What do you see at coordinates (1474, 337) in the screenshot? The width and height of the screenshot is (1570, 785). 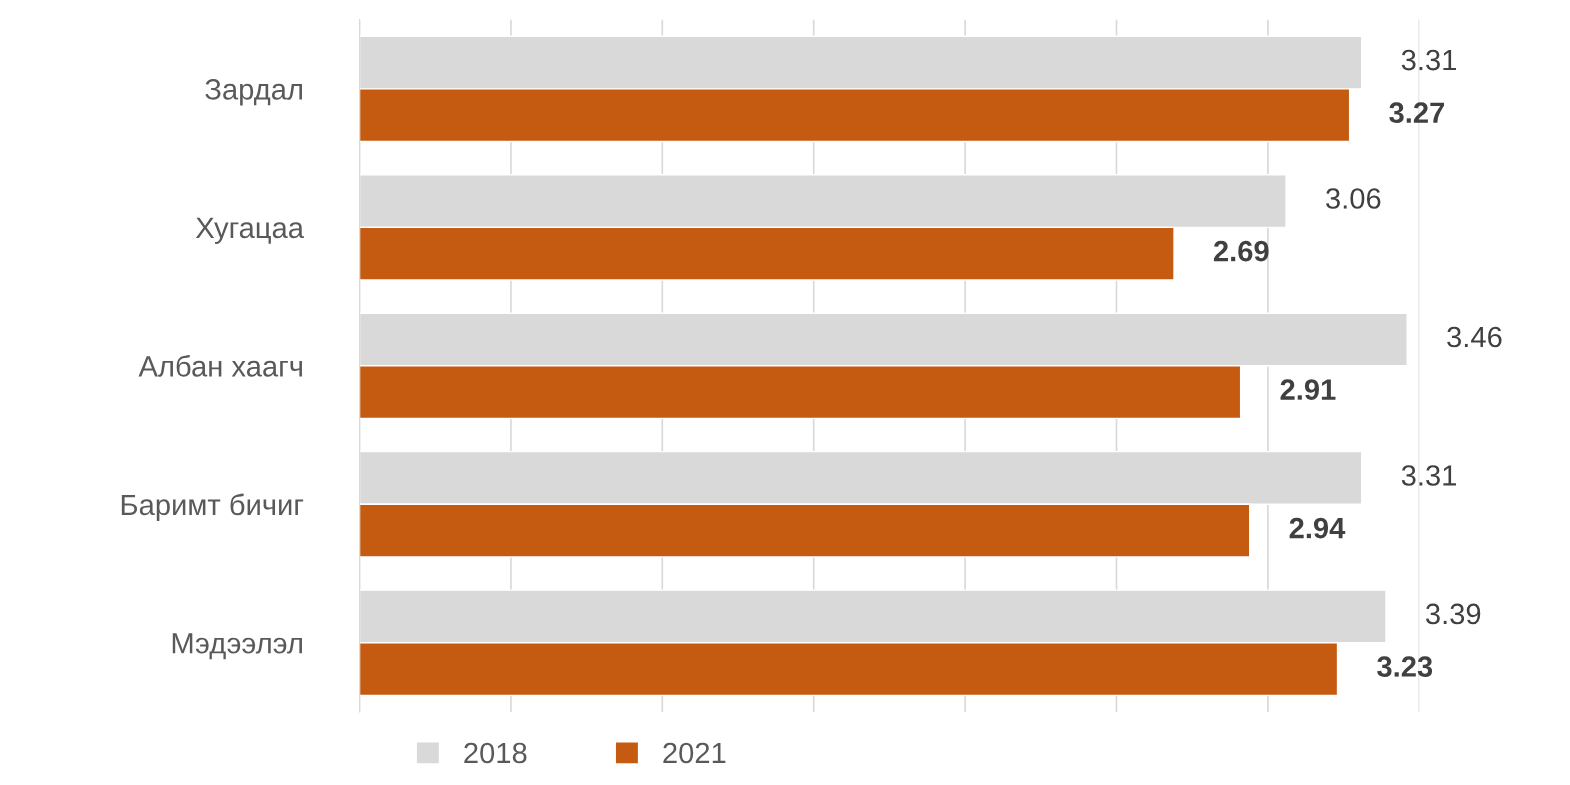 I see `data-label: 3.46` at bounding box center [1474, 337].